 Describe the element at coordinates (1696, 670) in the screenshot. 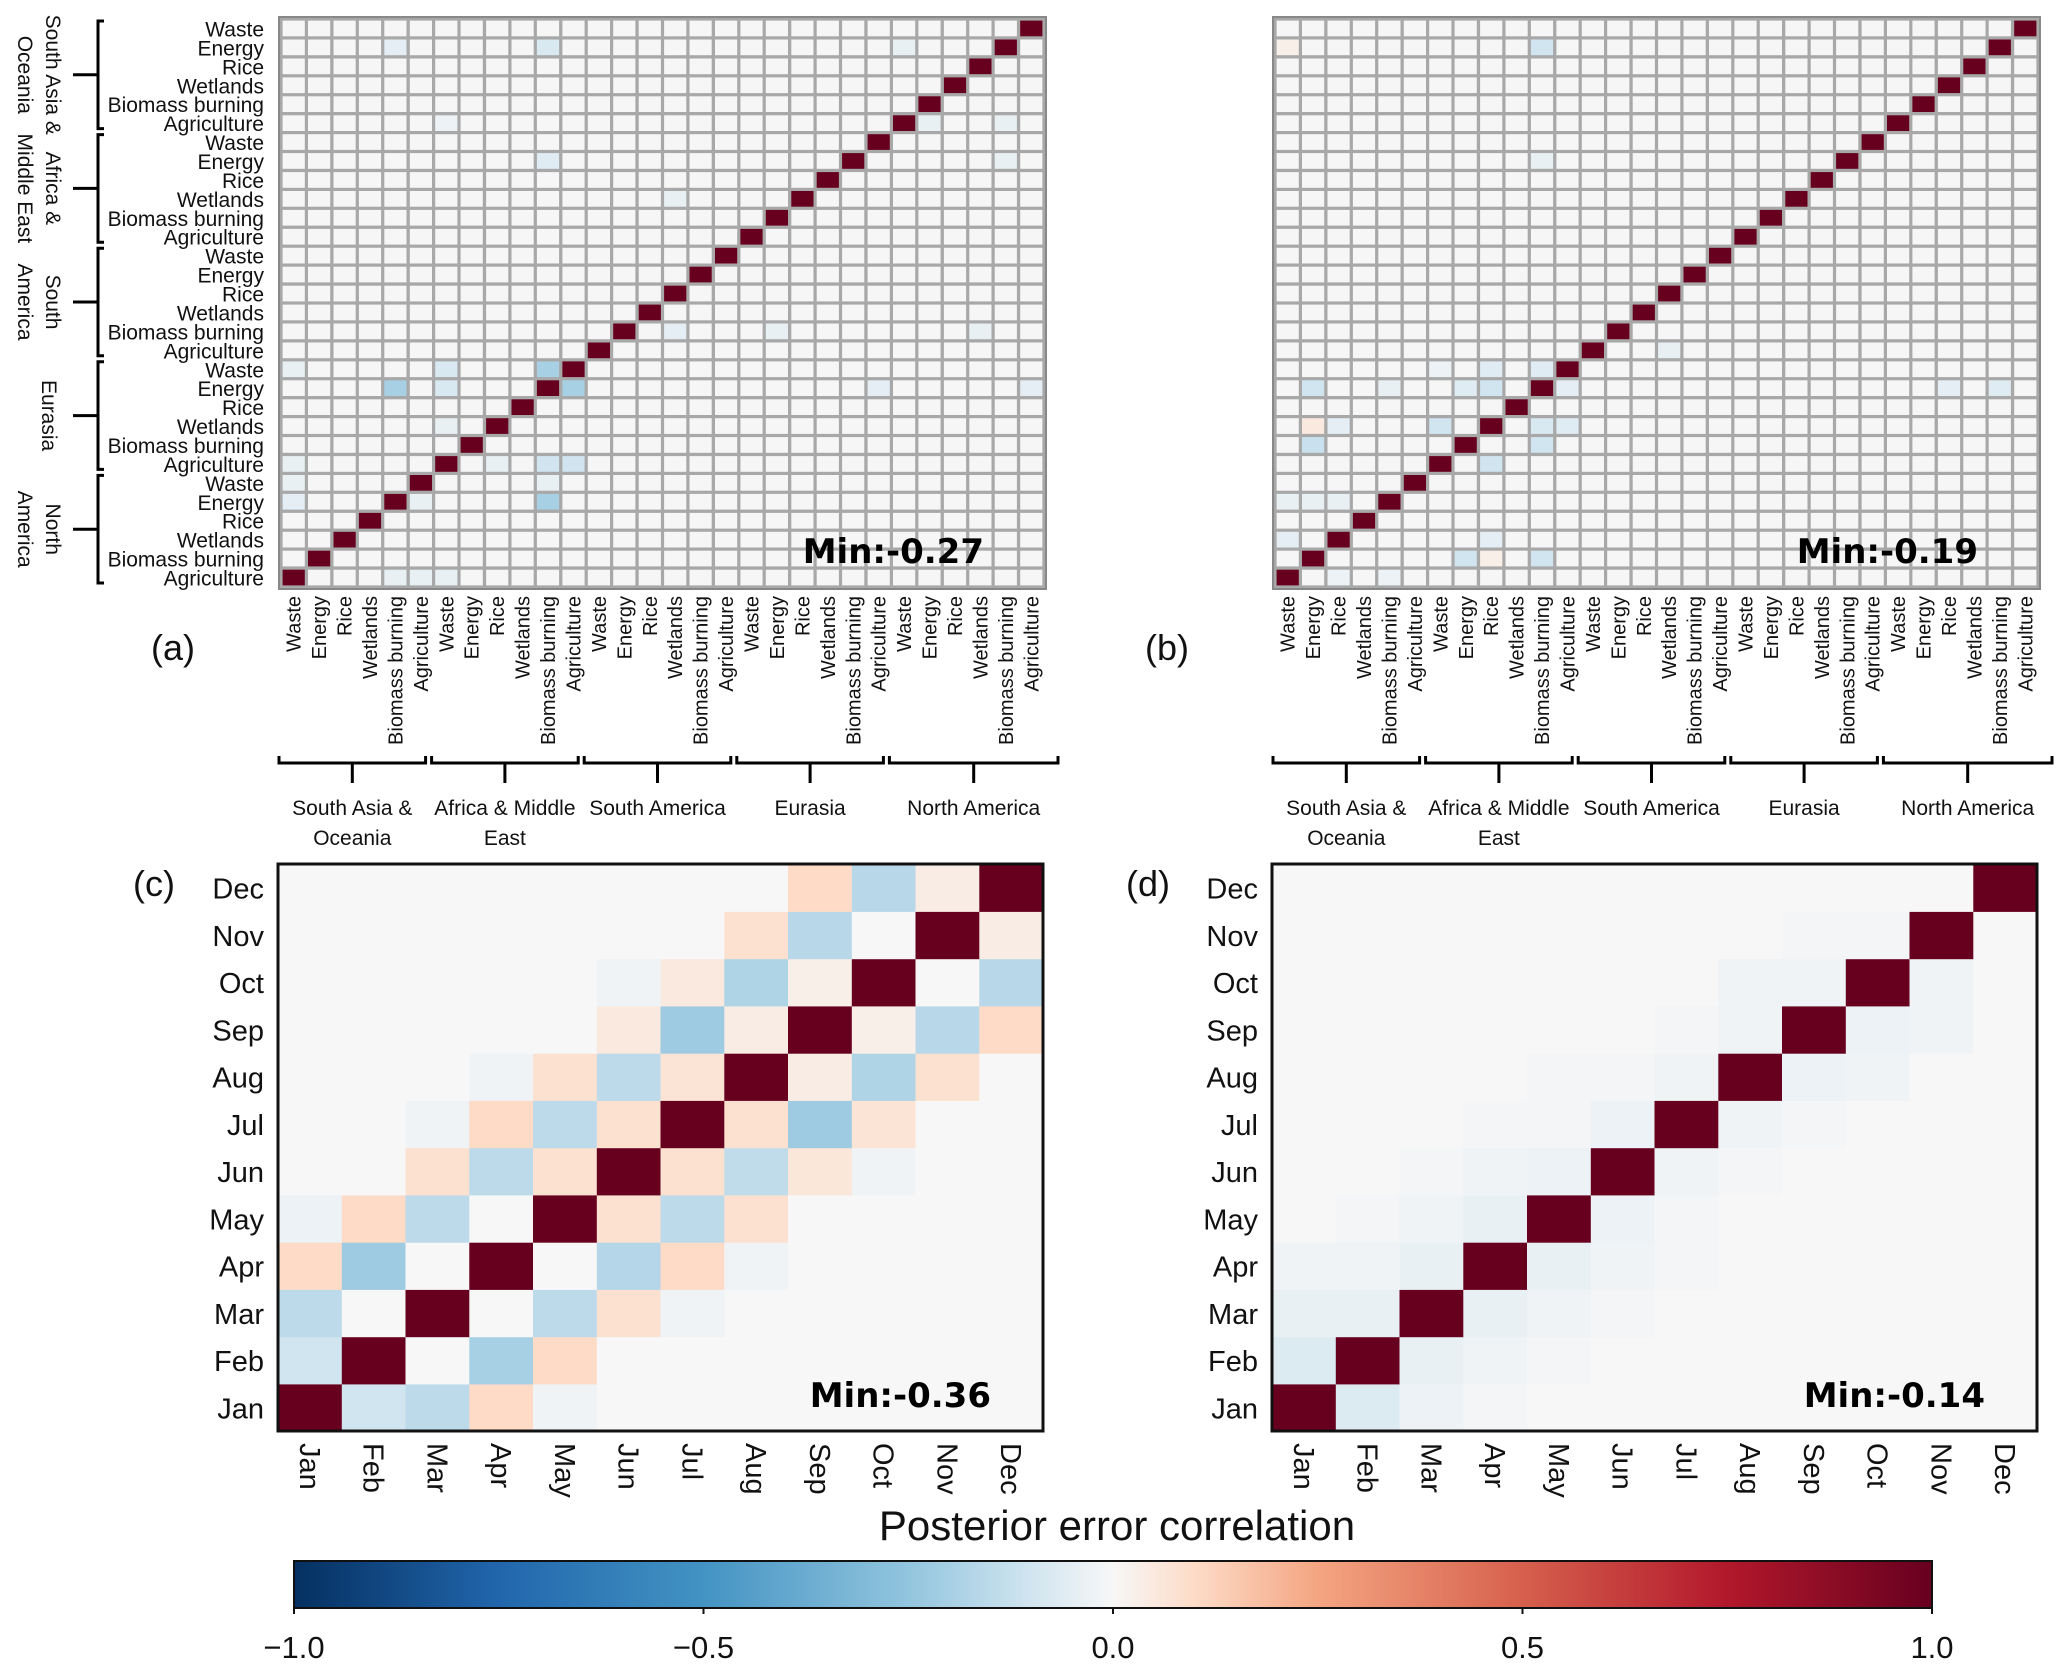

I see `column-tick-label: Biomass burning` at that location.